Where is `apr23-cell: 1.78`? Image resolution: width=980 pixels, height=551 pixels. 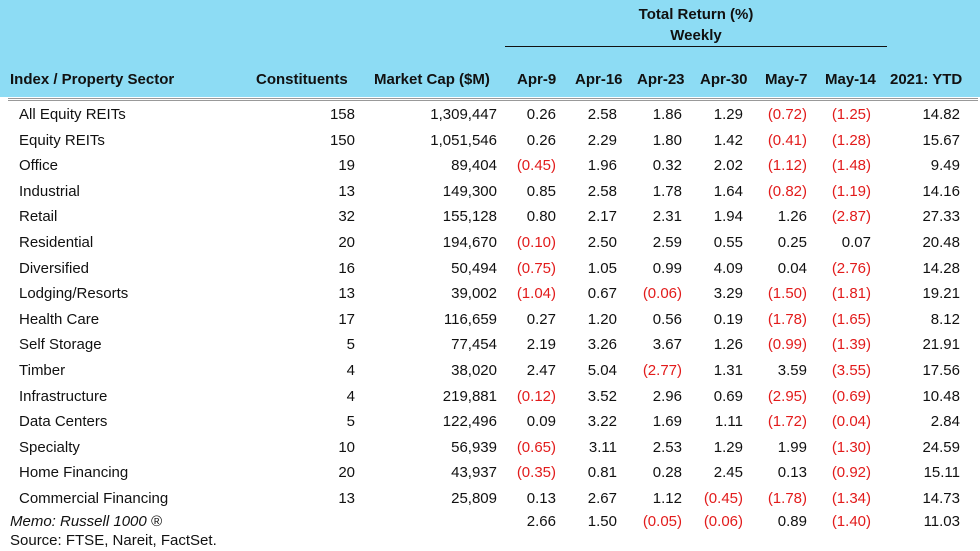 apr23-cell: 1.78 is located at coordinates (667, 191).